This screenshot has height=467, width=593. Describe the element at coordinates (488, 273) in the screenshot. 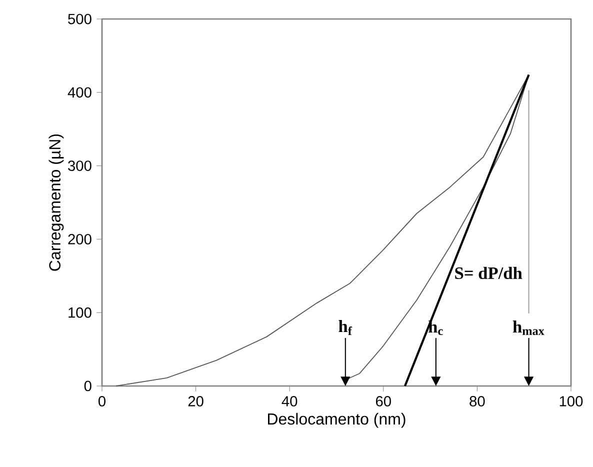

I see `annotation: S= dP/dh` at that location.